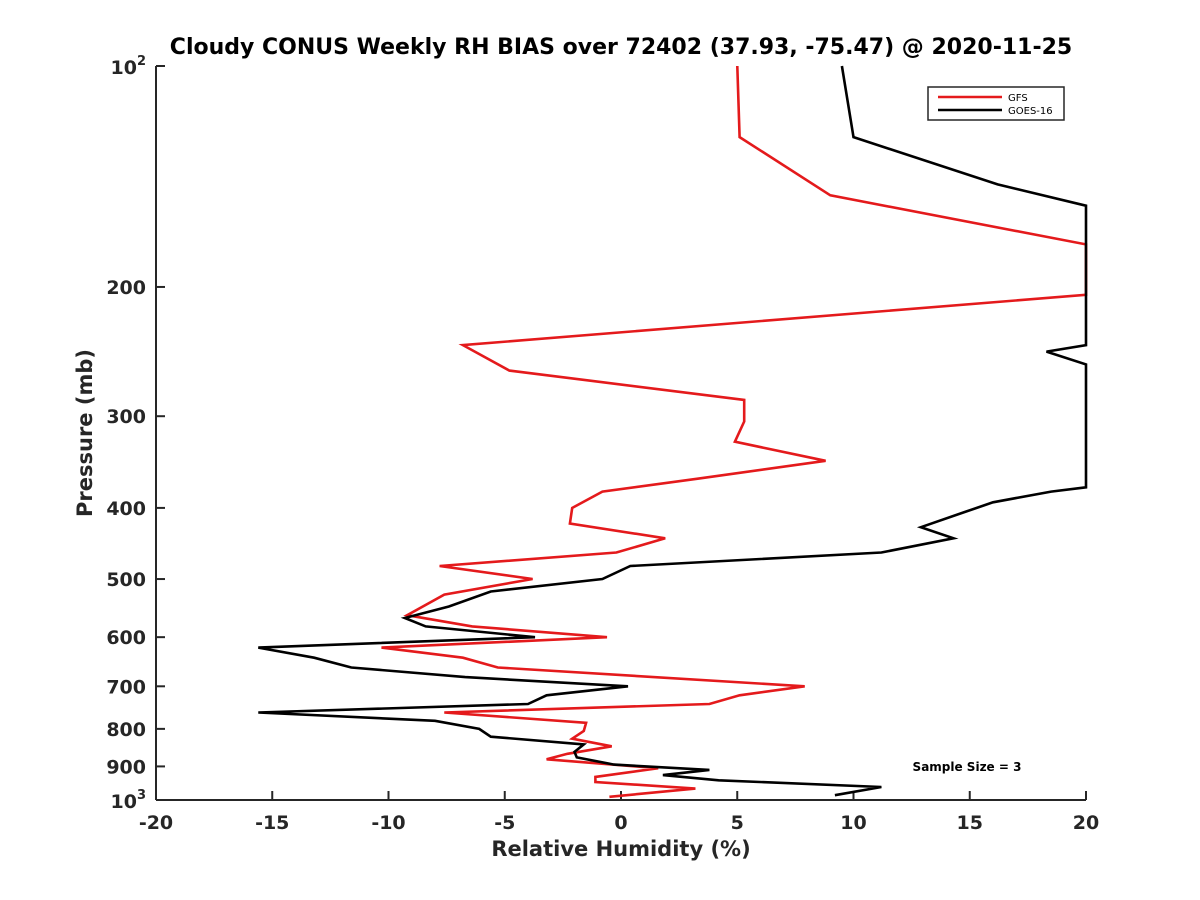  I want to click on y-tick-label: 300, so click(126, 417).